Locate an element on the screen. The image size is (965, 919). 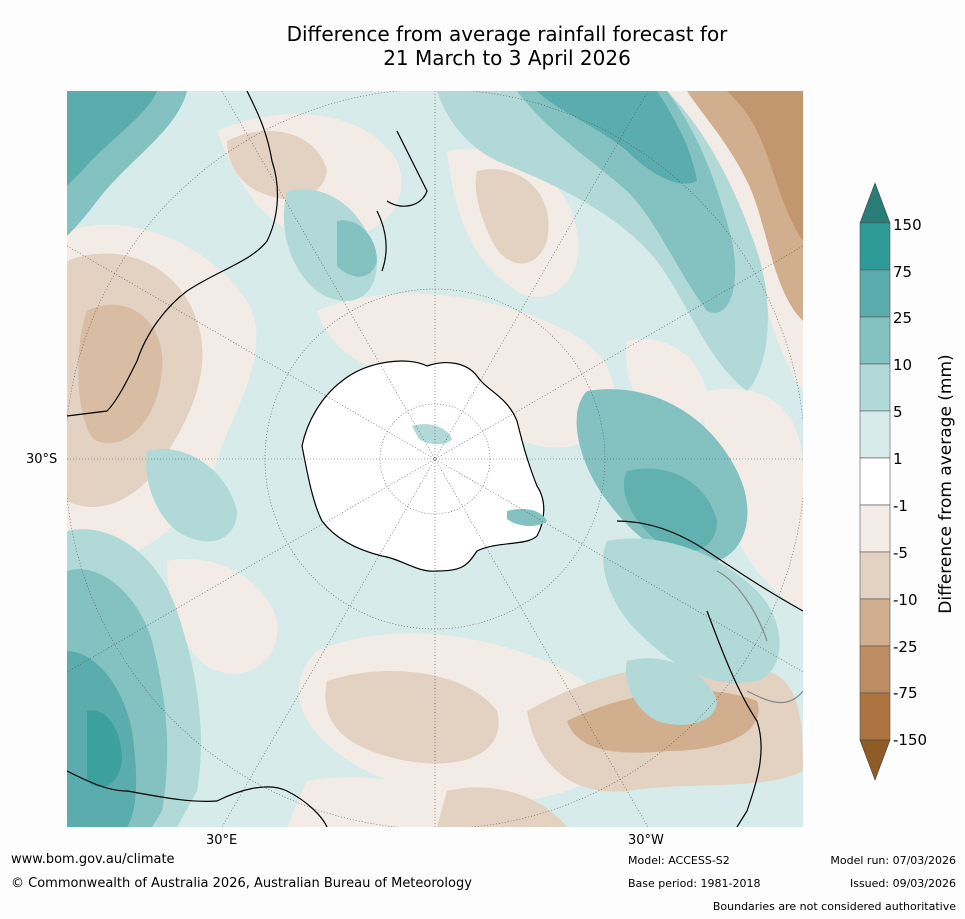
longitude-label-30w: 30°W is located at coordinates (646, 840).